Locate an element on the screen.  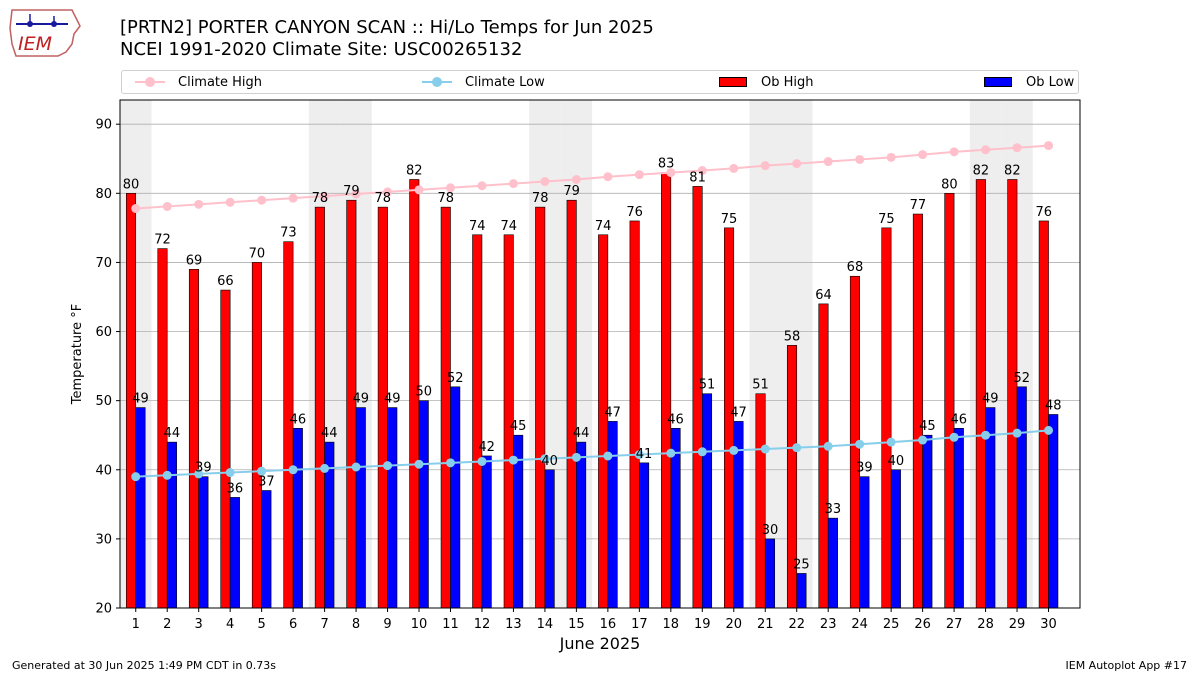
y-tick-label-50: 50 is located at coordinates (103, 401).